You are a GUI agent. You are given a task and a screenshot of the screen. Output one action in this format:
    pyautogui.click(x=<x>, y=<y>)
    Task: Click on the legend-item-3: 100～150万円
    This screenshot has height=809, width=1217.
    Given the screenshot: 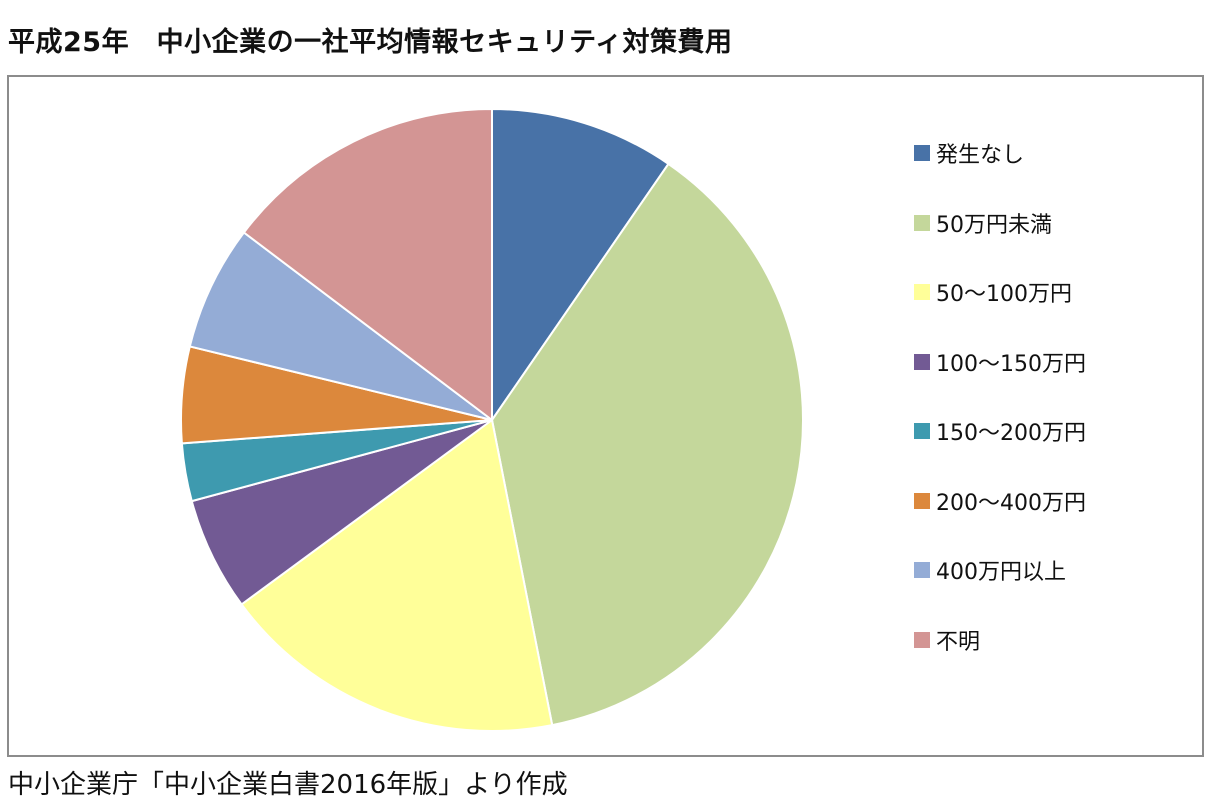 What is the action you would take?
    pyautogui.click(x=1000, y=362)
    